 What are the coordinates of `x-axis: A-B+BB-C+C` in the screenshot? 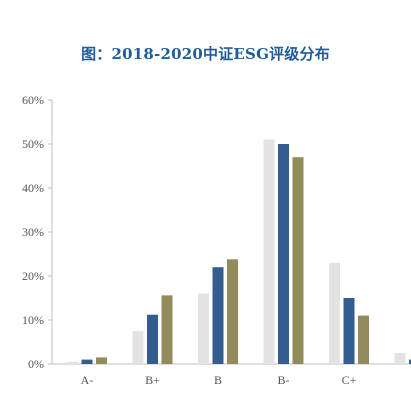 It's located at (231, 375).